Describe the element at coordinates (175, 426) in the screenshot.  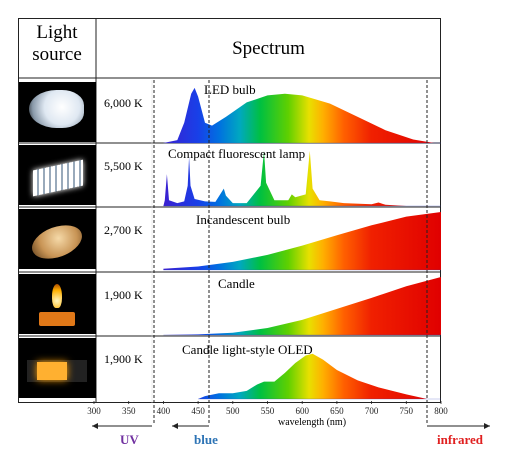
I see `blue-arrow-head` at that location.